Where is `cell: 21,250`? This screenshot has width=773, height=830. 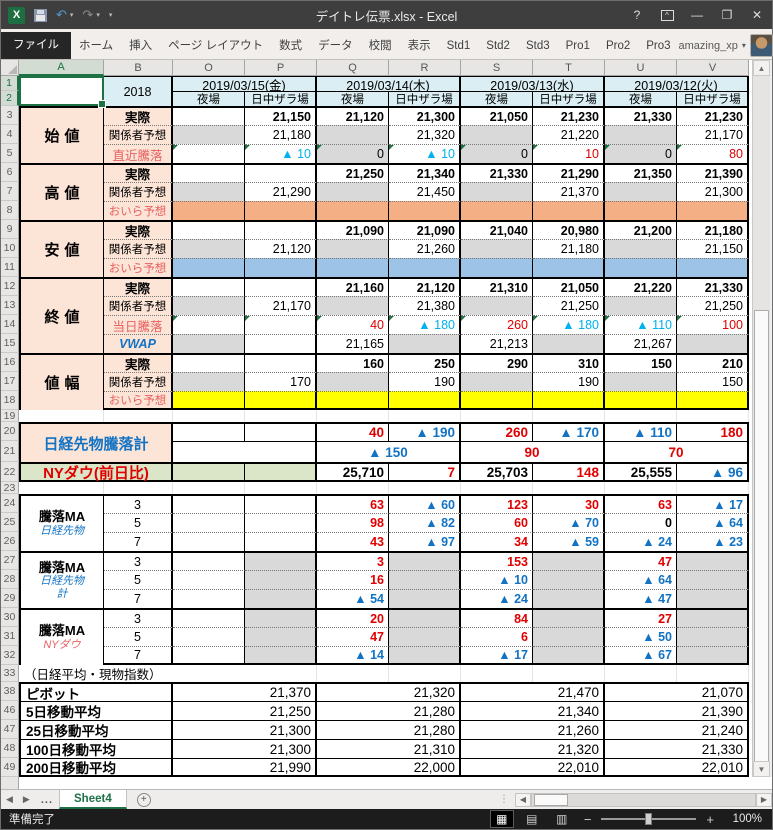 cell: 21,250 is located at coordinates (569, 305).